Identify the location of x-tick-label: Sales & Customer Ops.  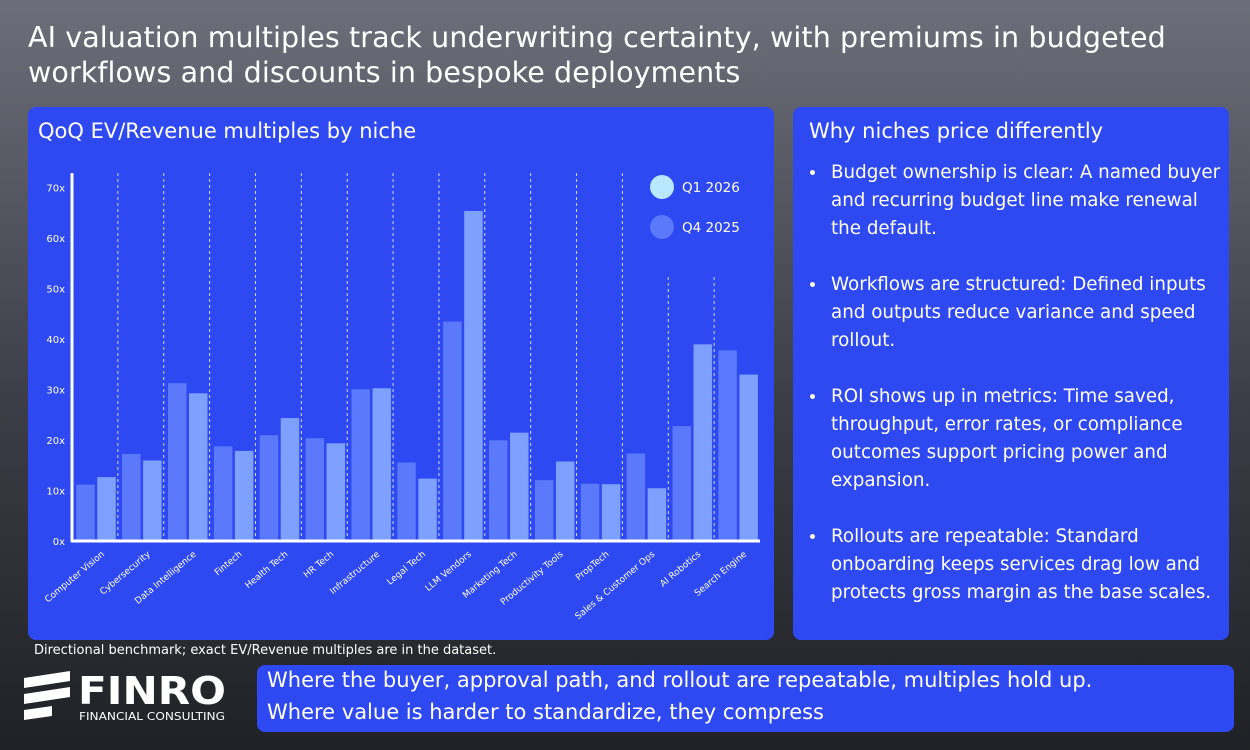
(616, 585).